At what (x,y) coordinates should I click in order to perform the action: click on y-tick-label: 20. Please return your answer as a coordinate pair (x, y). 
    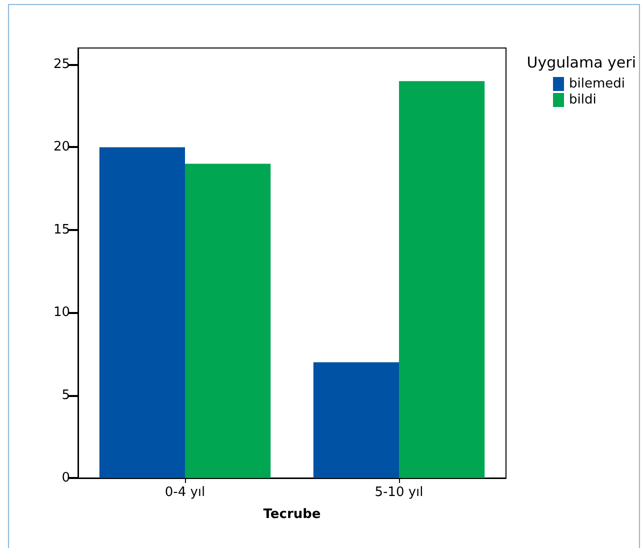
    Looking at the image, I should click on (61, 147).